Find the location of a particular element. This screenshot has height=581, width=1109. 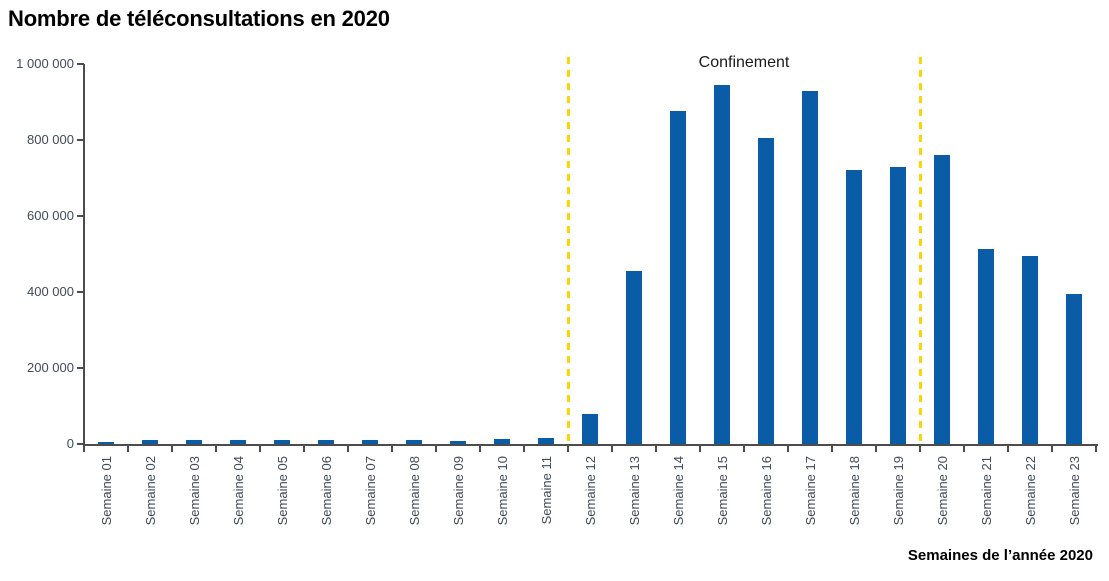

chart-title: Nombre de téléconsultations en 2020 is located at coordinates (199, 18).